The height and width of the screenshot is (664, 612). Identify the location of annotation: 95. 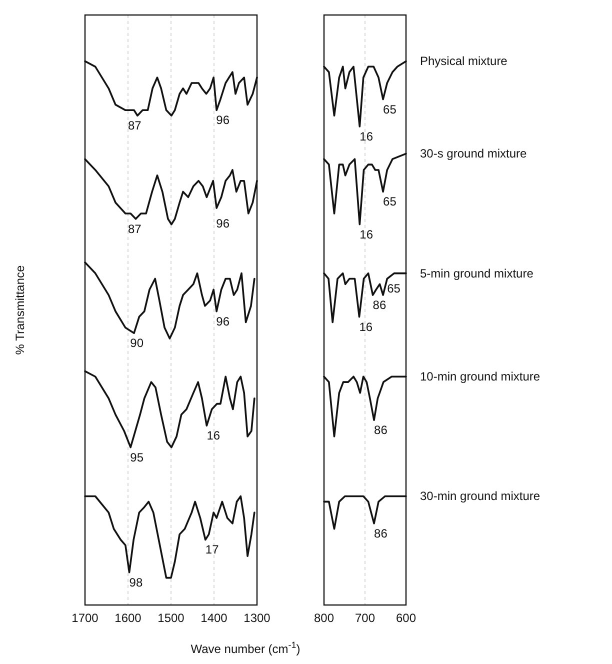
(137, 457).